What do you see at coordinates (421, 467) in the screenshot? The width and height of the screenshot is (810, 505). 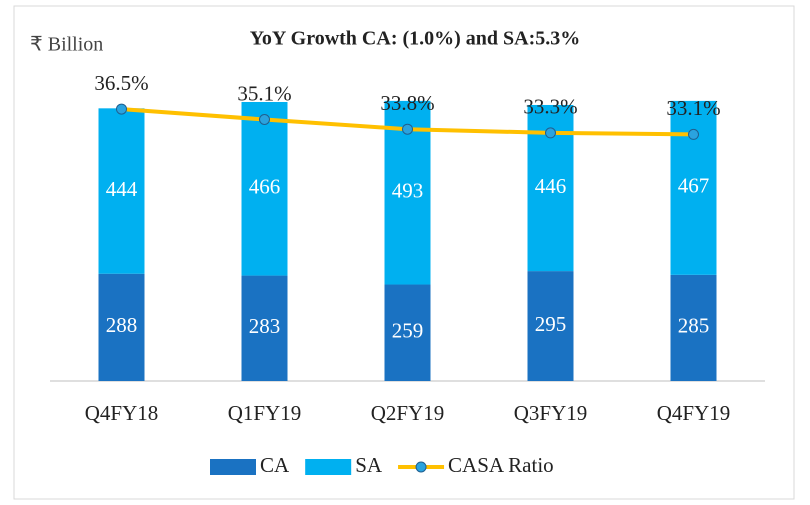 I see `legend-marker` at bounding box center [421, 467].